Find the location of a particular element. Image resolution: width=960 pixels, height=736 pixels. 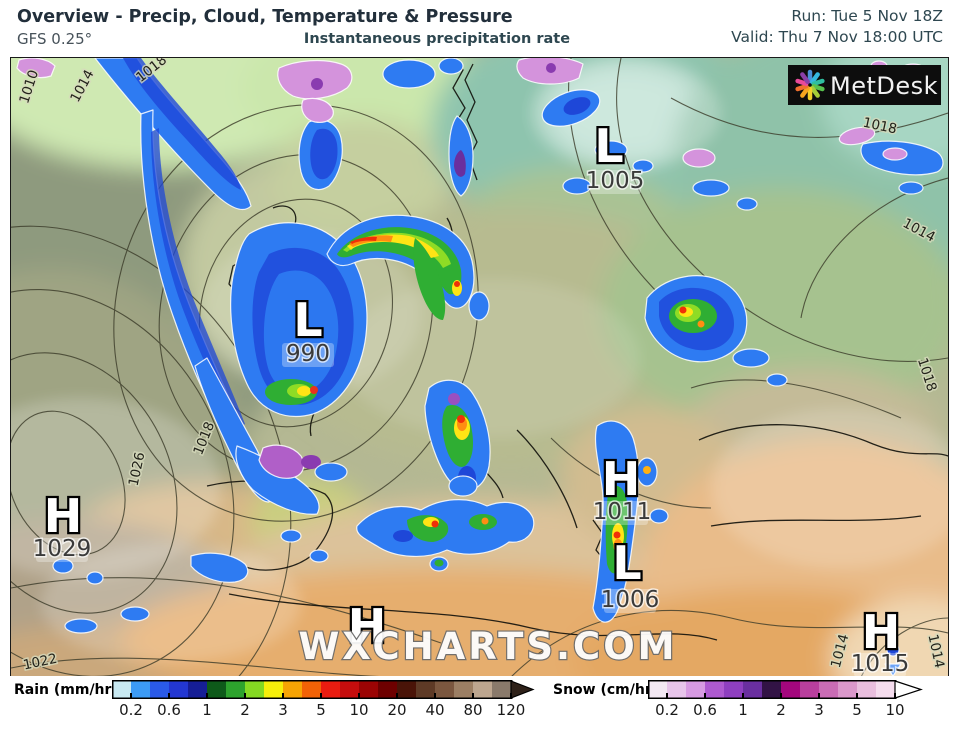

pressure-value: 1011 is located at coordinates (622, 512).